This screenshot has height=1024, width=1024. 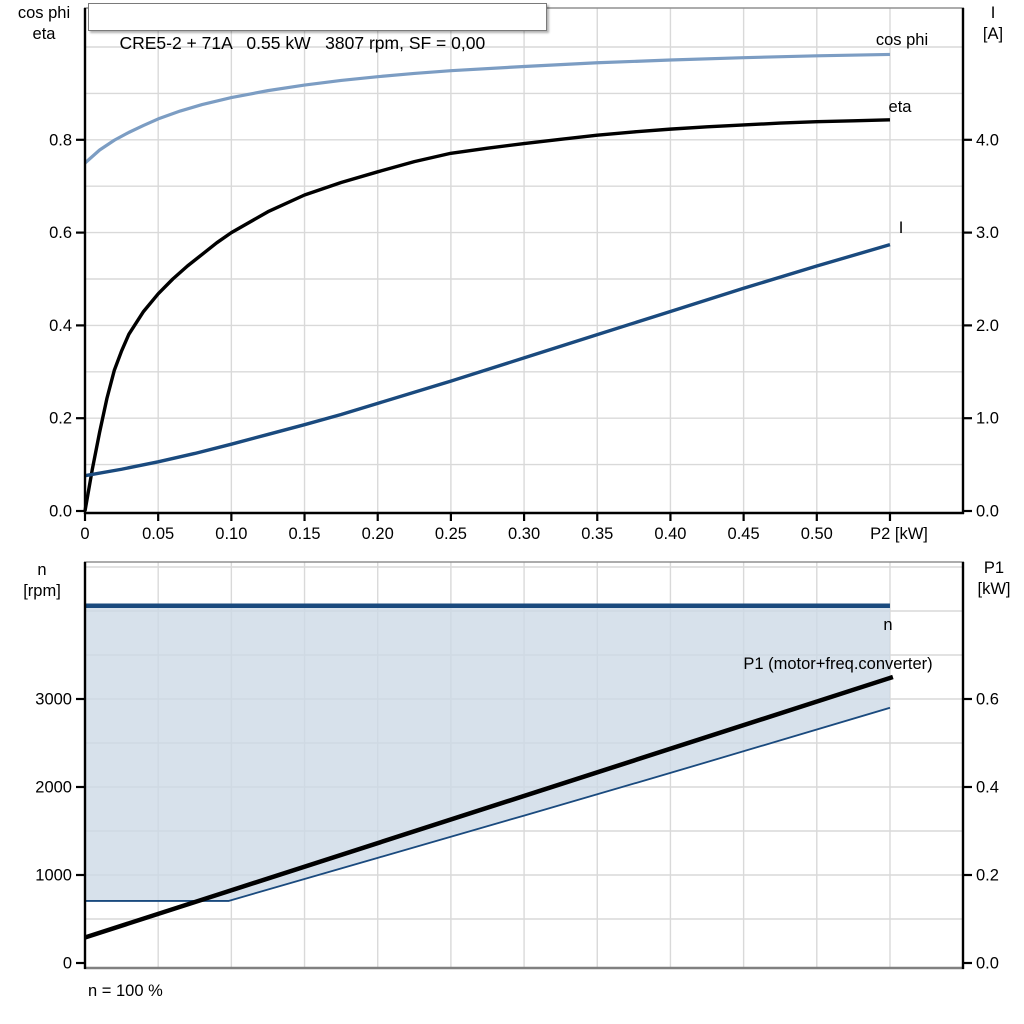 What do you see at coordinates (902, 40) in the screenshot?
I see `curve-label-cos-phi: cos phi` at bounding box center [902, 40].